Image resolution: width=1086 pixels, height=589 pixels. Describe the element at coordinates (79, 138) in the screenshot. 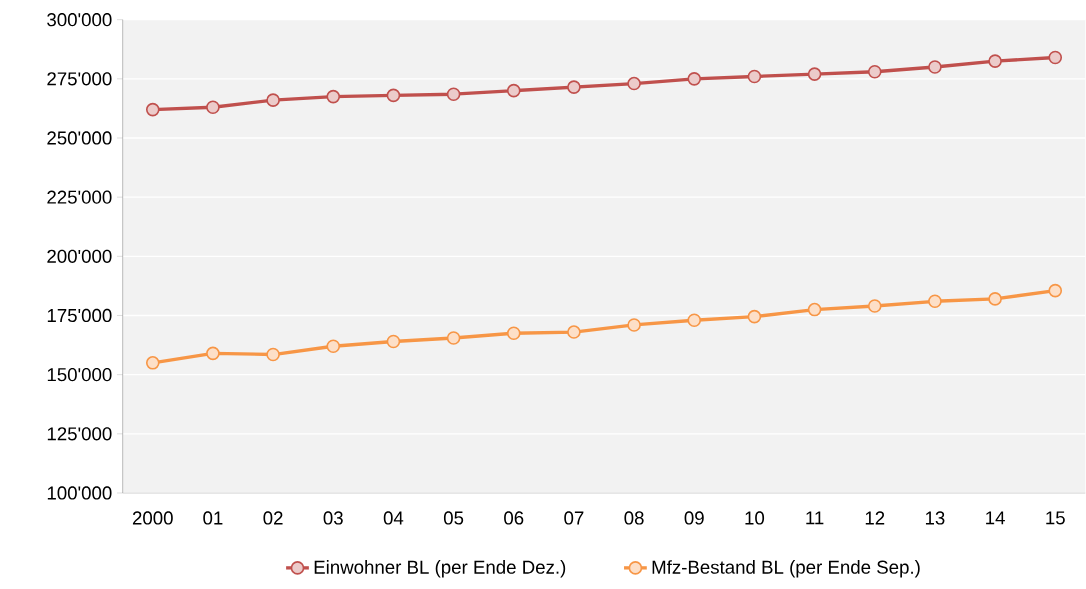

I see `y-tick-label: 250'000` at that location.